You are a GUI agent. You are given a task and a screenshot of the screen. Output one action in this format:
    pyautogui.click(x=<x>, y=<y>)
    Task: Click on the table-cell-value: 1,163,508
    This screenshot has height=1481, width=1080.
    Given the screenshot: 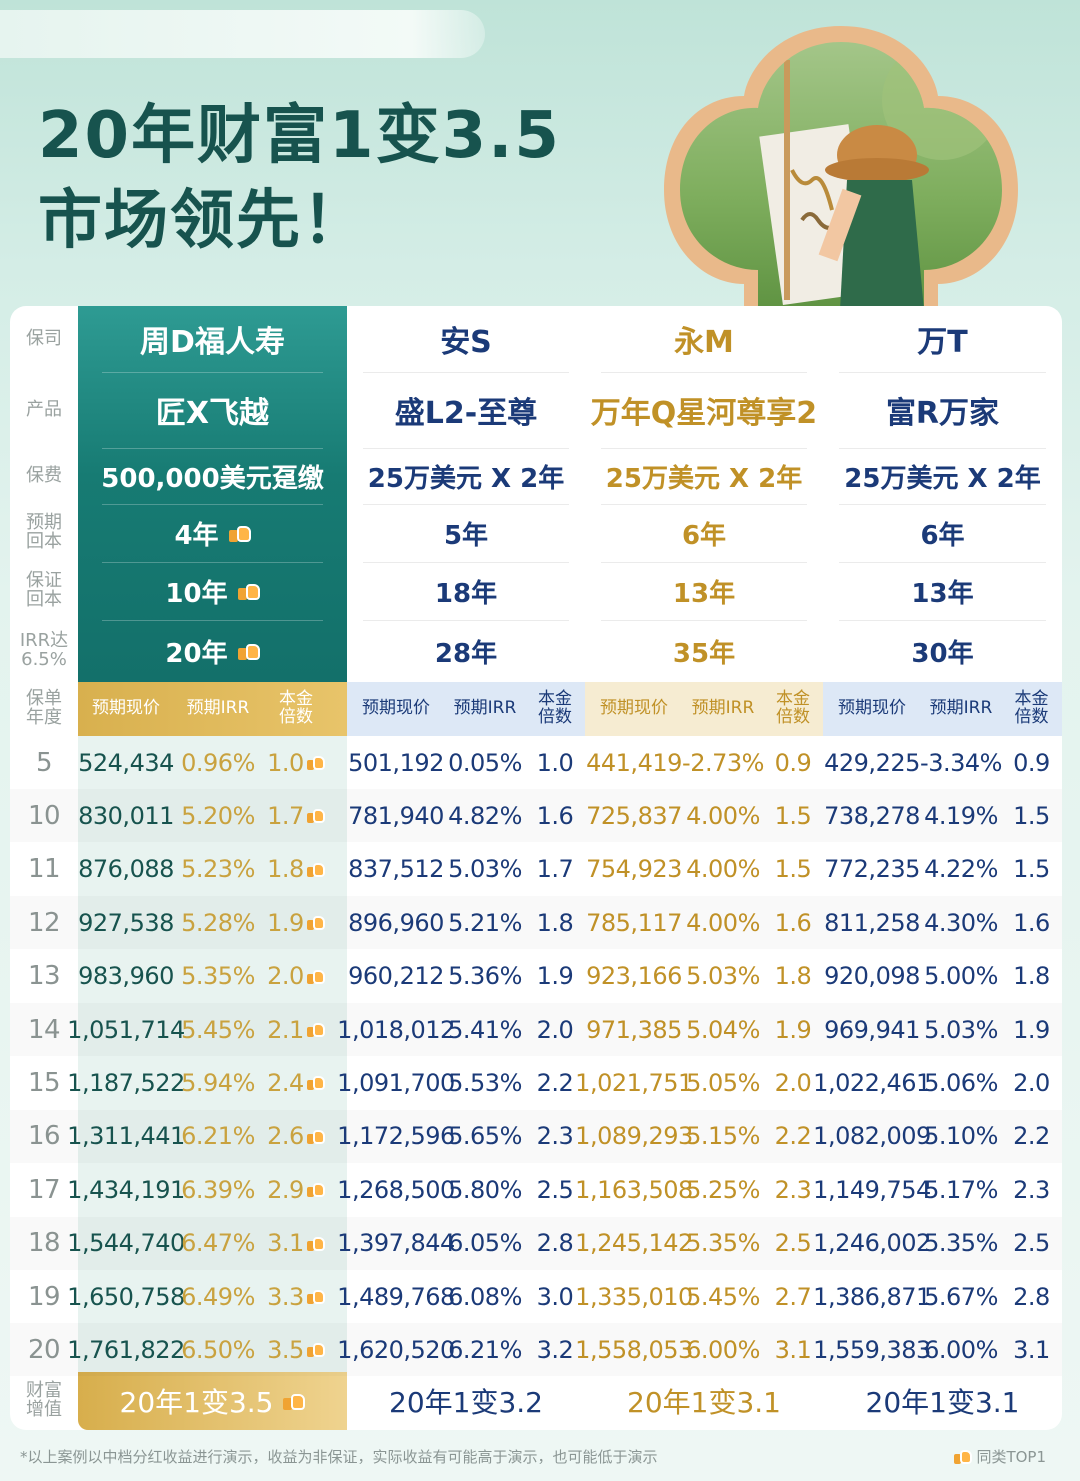 What is the action you would take?
    pyautogui.click(x=634, y=1189)
    